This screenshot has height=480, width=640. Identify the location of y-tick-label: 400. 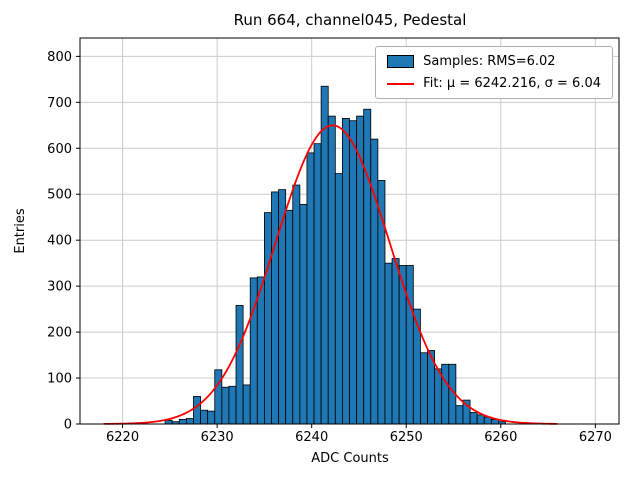
(59, 241).